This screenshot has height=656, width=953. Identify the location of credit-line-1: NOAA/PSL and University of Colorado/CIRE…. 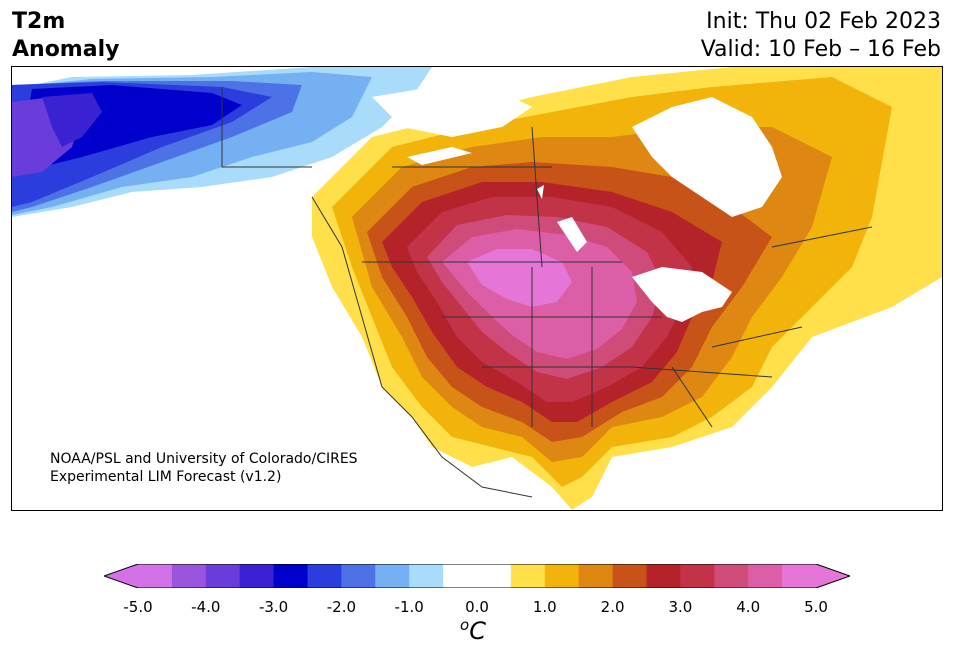
(204, 459).